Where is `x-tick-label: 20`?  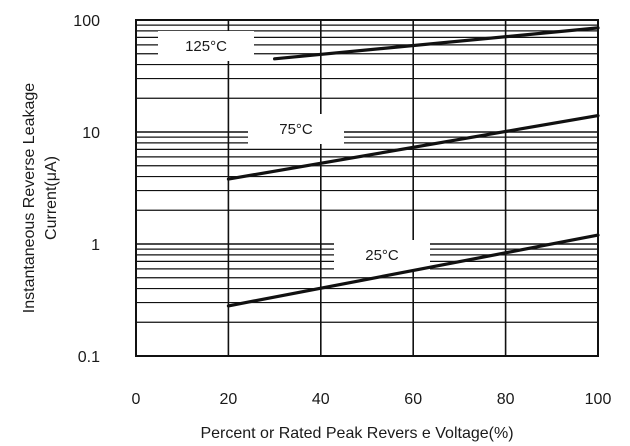
x-tick-label: 20 is located at coordinates (229, 399).